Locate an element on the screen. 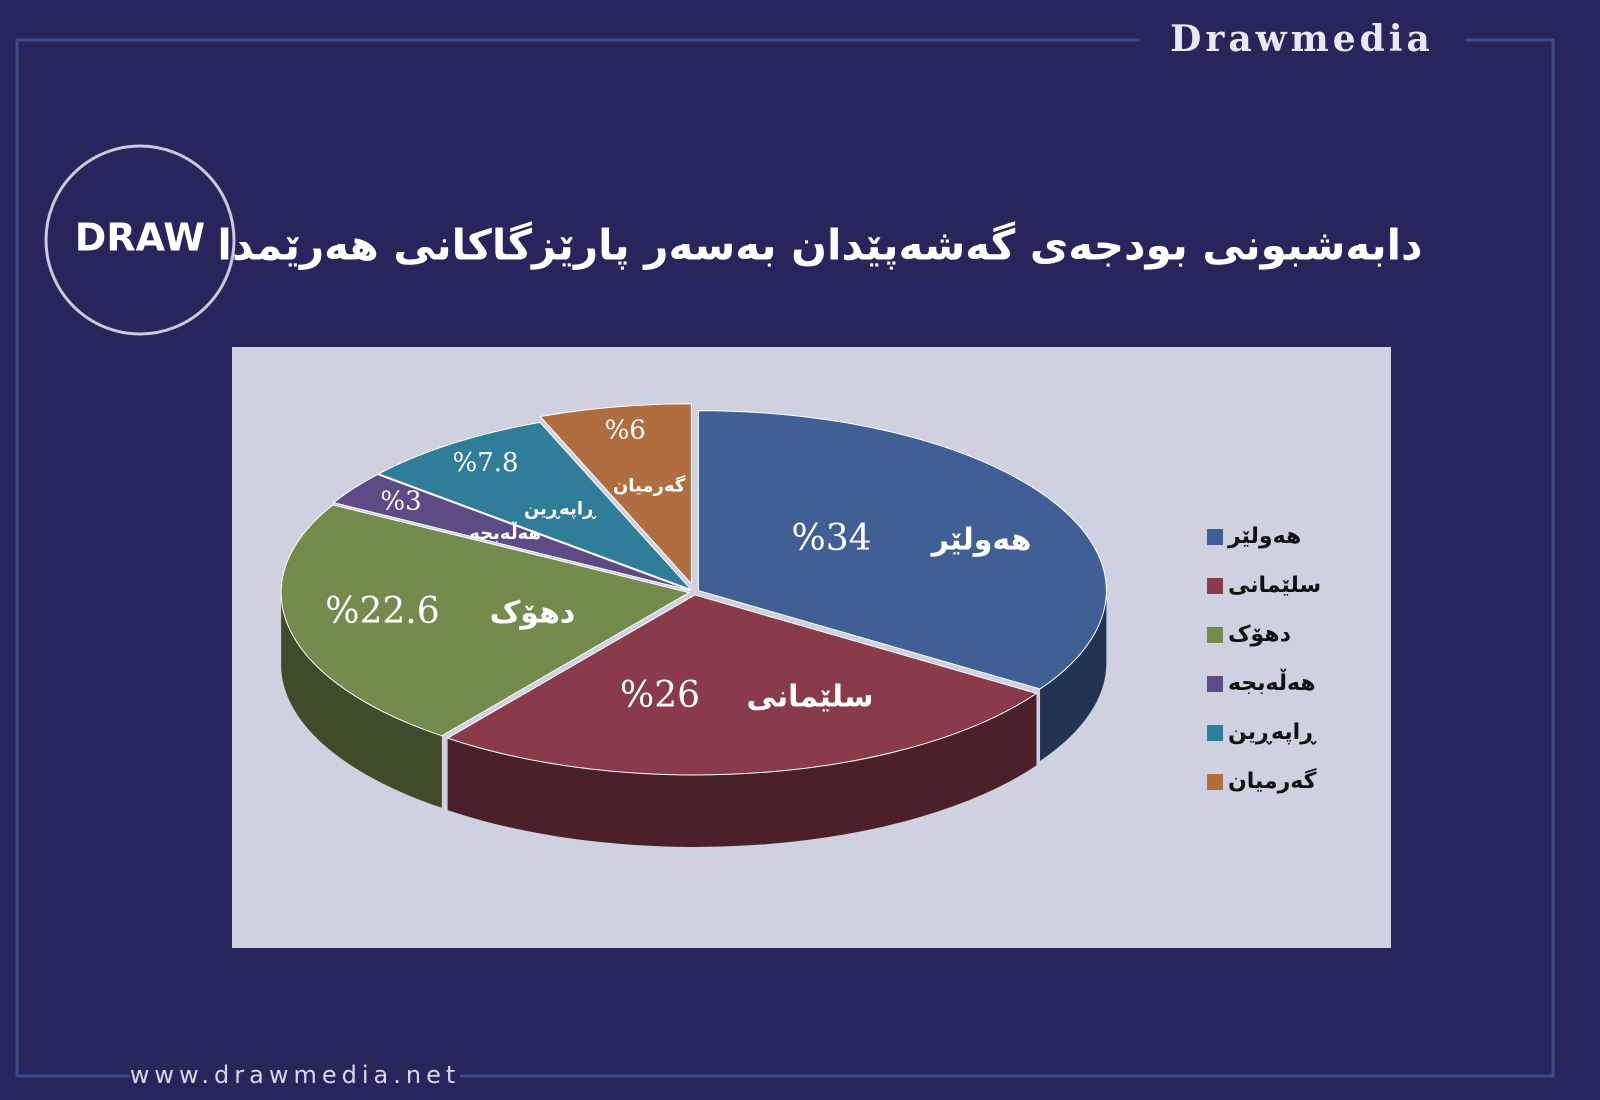 This screenshot has width=1600, height=1100. category-label: سلێمانی is located at coordinates (810, 696).